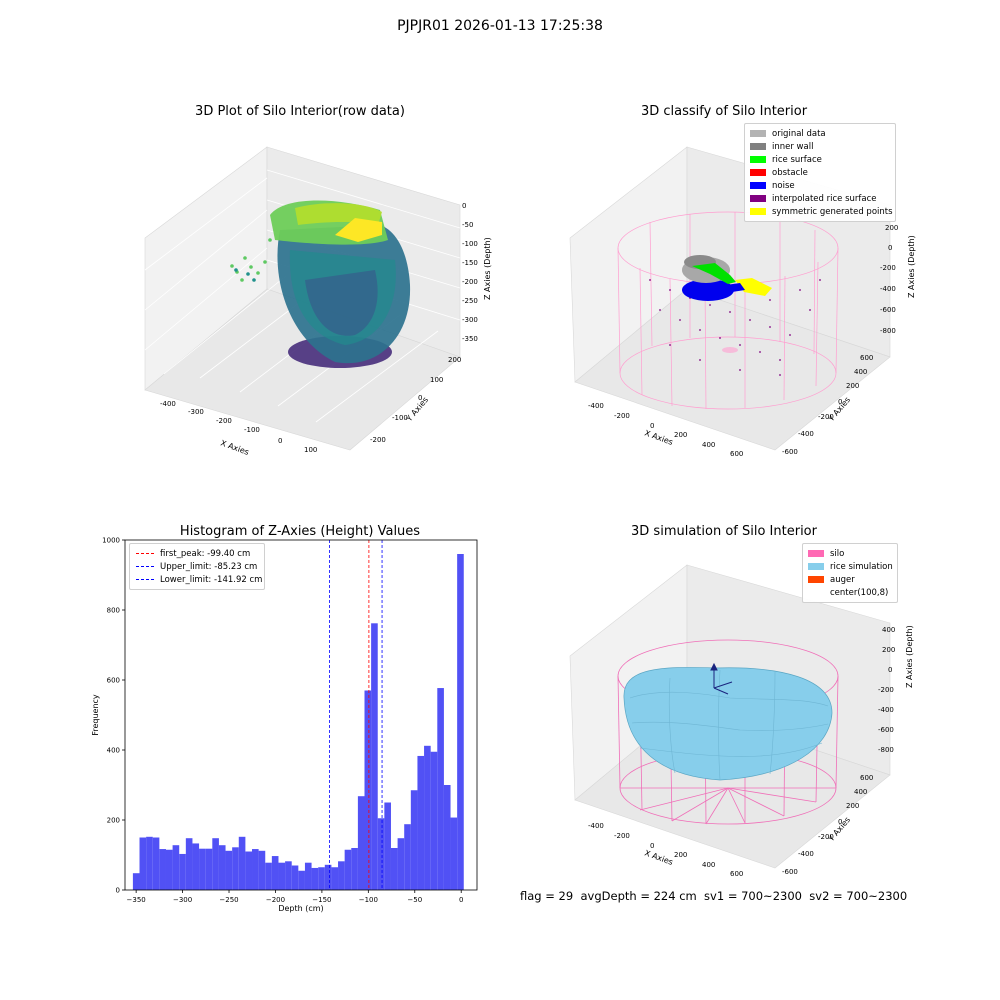 The image size is (1000, 1000). I want to click on silo-bottom-marker, so click(730, 350).